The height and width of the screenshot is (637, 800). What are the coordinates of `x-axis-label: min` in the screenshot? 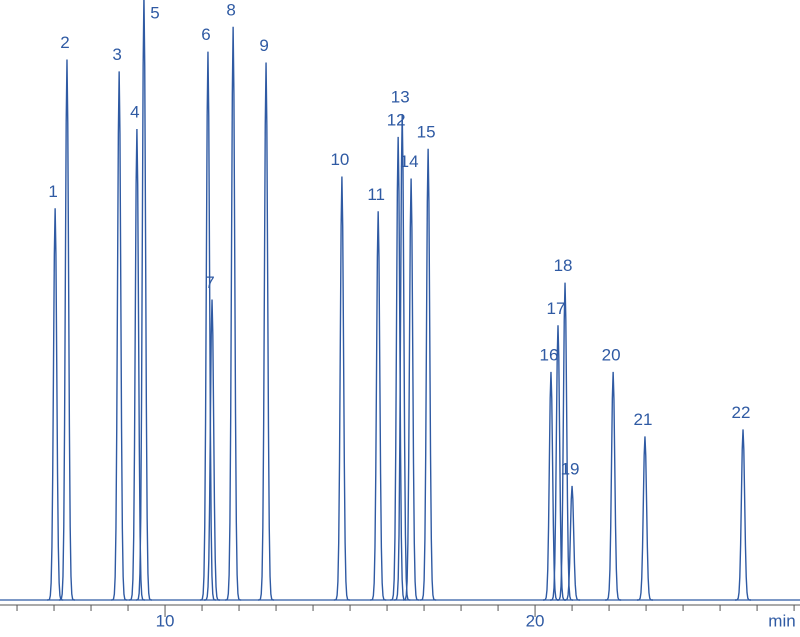 It's located at (781, 620).